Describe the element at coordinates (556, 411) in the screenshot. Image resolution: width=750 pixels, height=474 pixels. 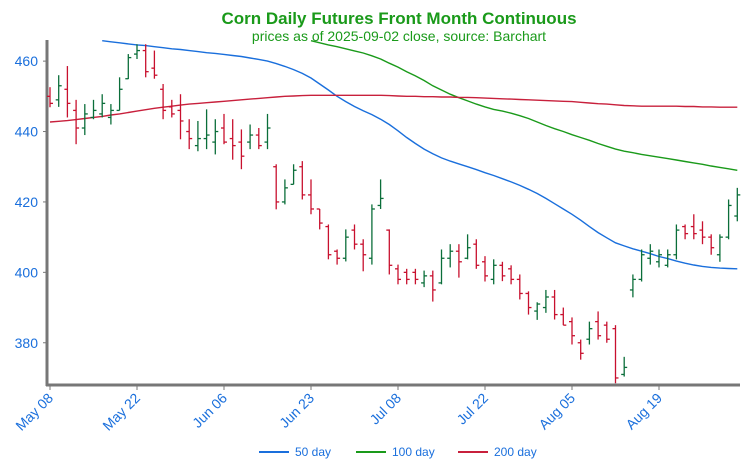
I see `x-tick-label: Aug 05` at that location.